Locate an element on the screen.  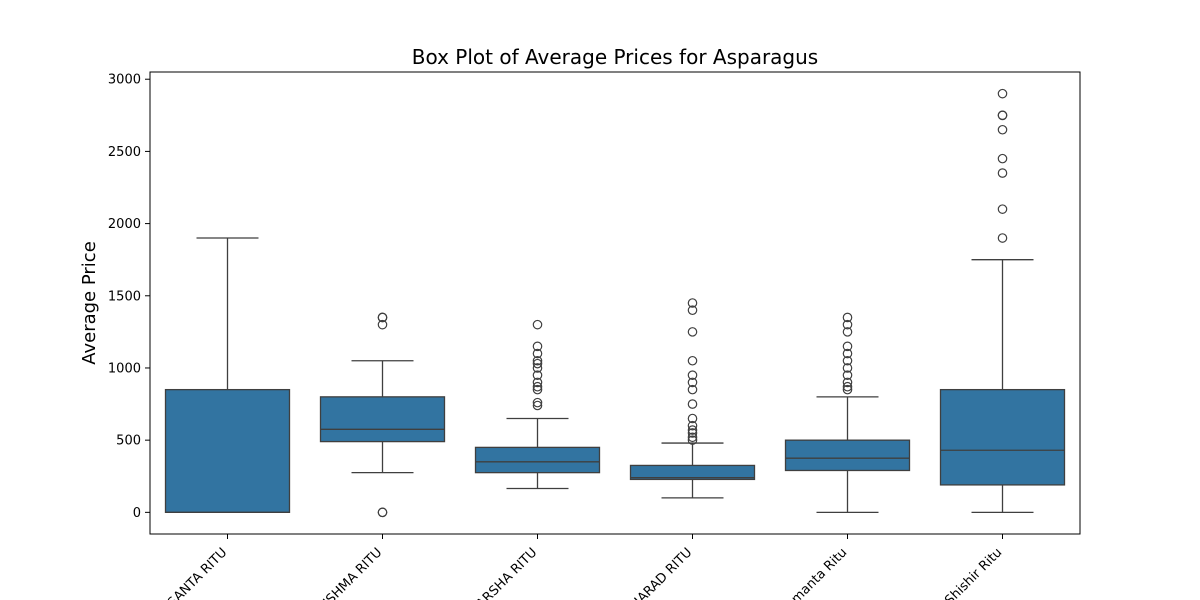
chart-title: Box Plot of Average Prices for Asparagus is located at coordinates (615, 57).